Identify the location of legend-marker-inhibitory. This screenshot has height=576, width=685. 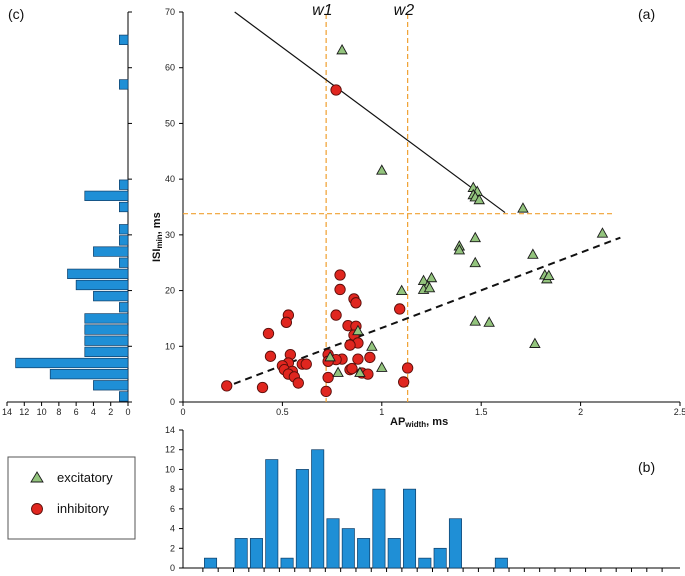
(37, 509).